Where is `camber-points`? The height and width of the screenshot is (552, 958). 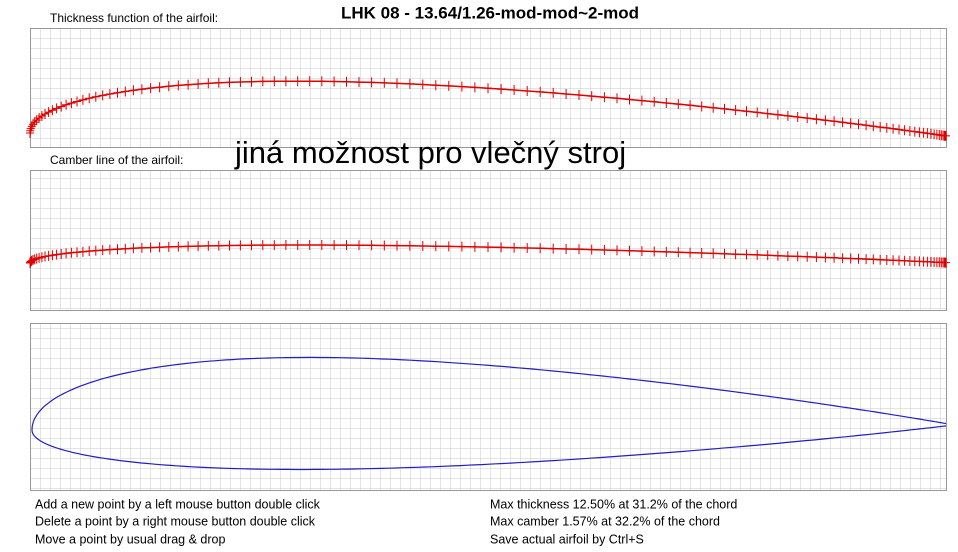
camber-points is located at coordinates (488, 254).